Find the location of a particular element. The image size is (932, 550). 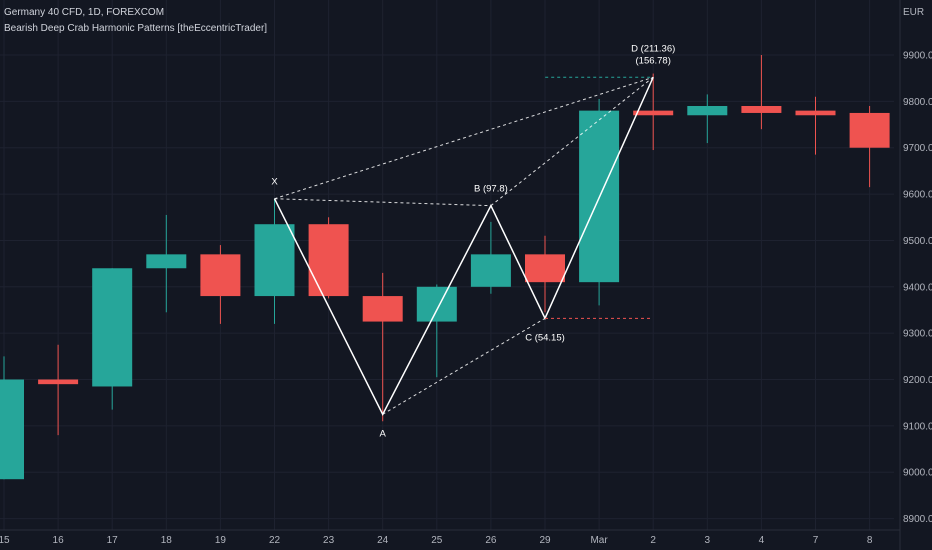

time-tick-label: 18 is located at coordinates (167, 540).